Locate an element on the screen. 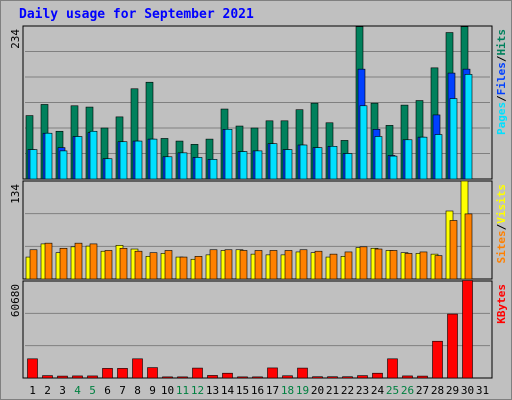 This screenshot has height=400, width=512. x-tick-day-24: 24 is located at coordinates (378, 390).